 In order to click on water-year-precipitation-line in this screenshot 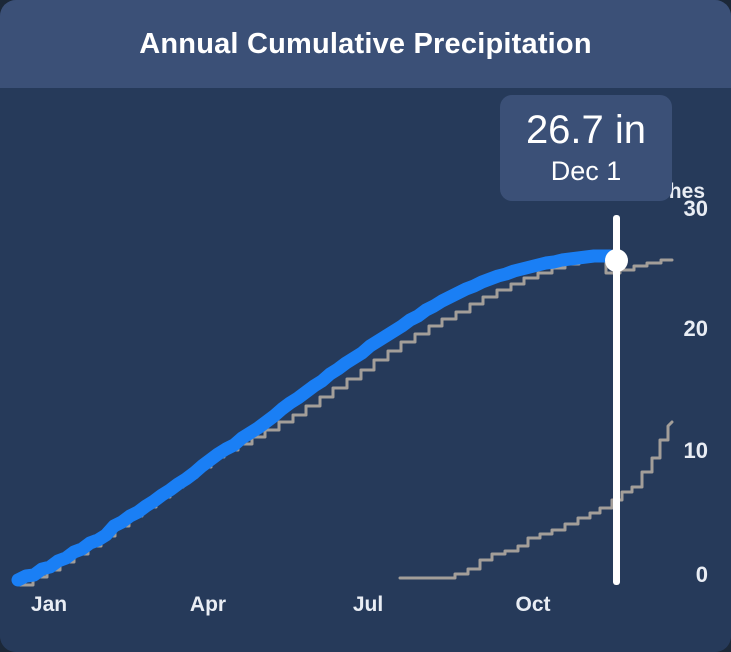, I will do `click(536, 500)`.